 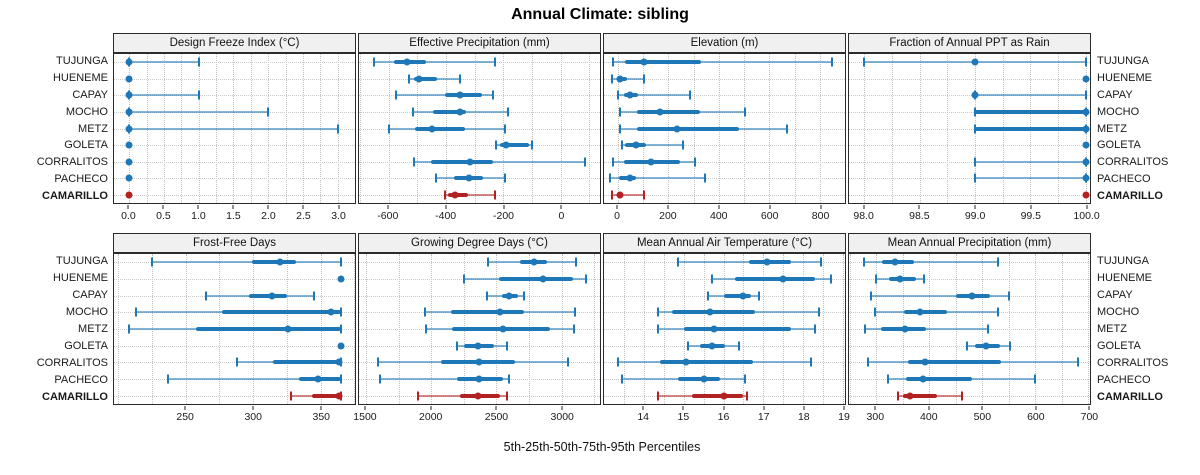 What do you see at coordinates (602, 447) in the screenshot?
I see `percentile-legend-note: 5th-25th-50th-75th-95th Percentiles` at bounding box center [602, 447].